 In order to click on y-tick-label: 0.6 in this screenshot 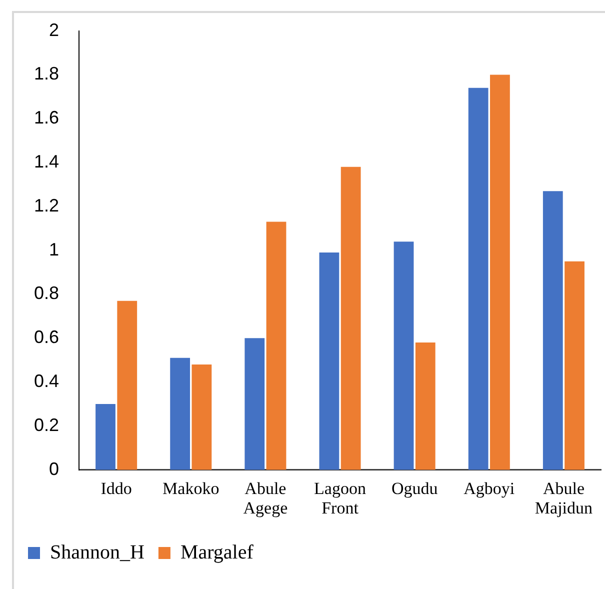, I will do `click(47, 337)`.